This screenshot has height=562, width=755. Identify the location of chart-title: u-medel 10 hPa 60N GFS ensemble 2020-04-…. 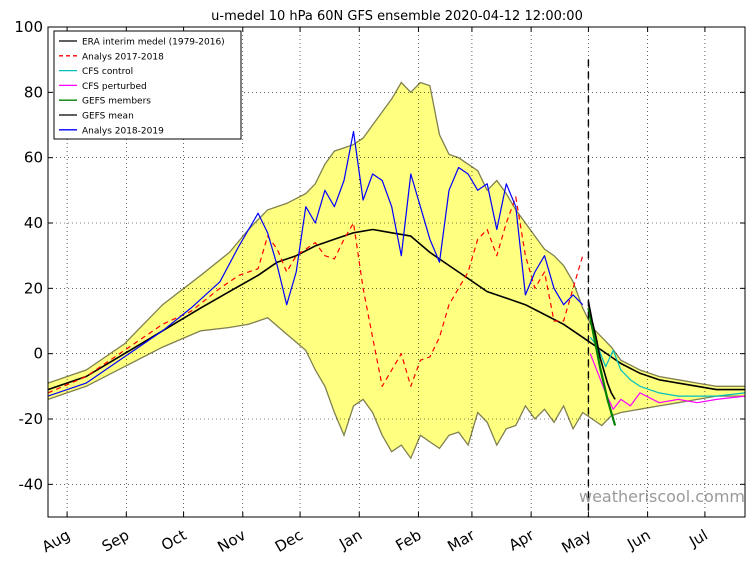
(397, 16).